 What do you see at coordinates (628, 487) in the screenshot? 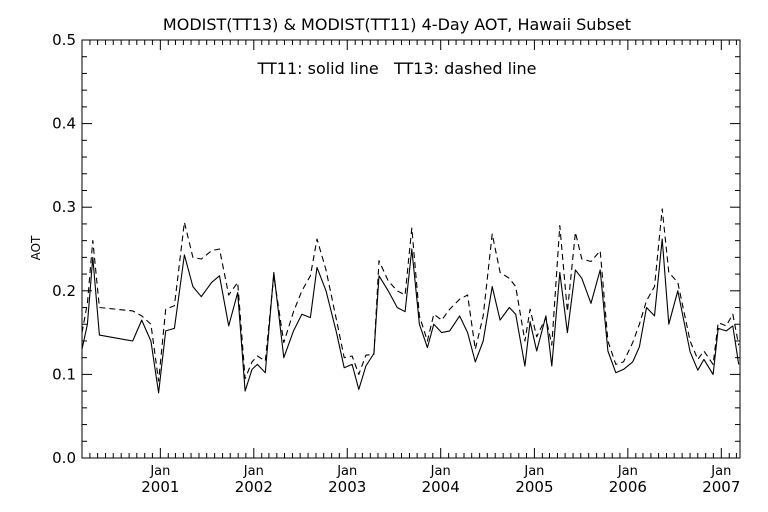
I see `x-tick-year-label: 2006` at bounding box center [628, 487].